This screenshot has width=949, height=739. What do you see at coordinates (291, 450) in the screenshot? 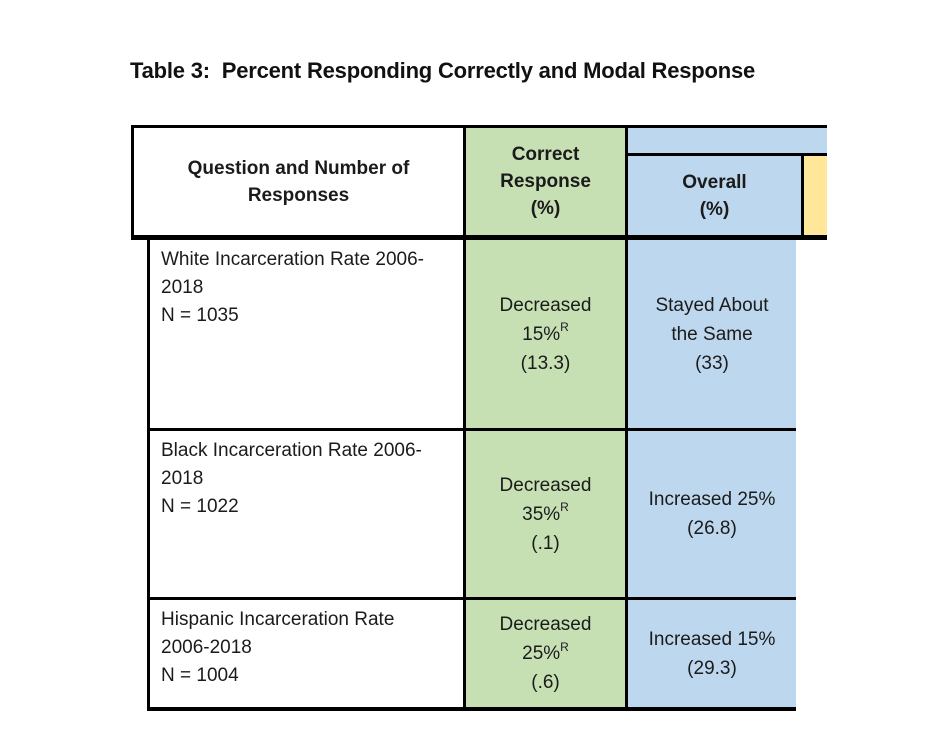
I see `question-line: Black Incarceration Rate 2006-` at bounding box center [291, 450].